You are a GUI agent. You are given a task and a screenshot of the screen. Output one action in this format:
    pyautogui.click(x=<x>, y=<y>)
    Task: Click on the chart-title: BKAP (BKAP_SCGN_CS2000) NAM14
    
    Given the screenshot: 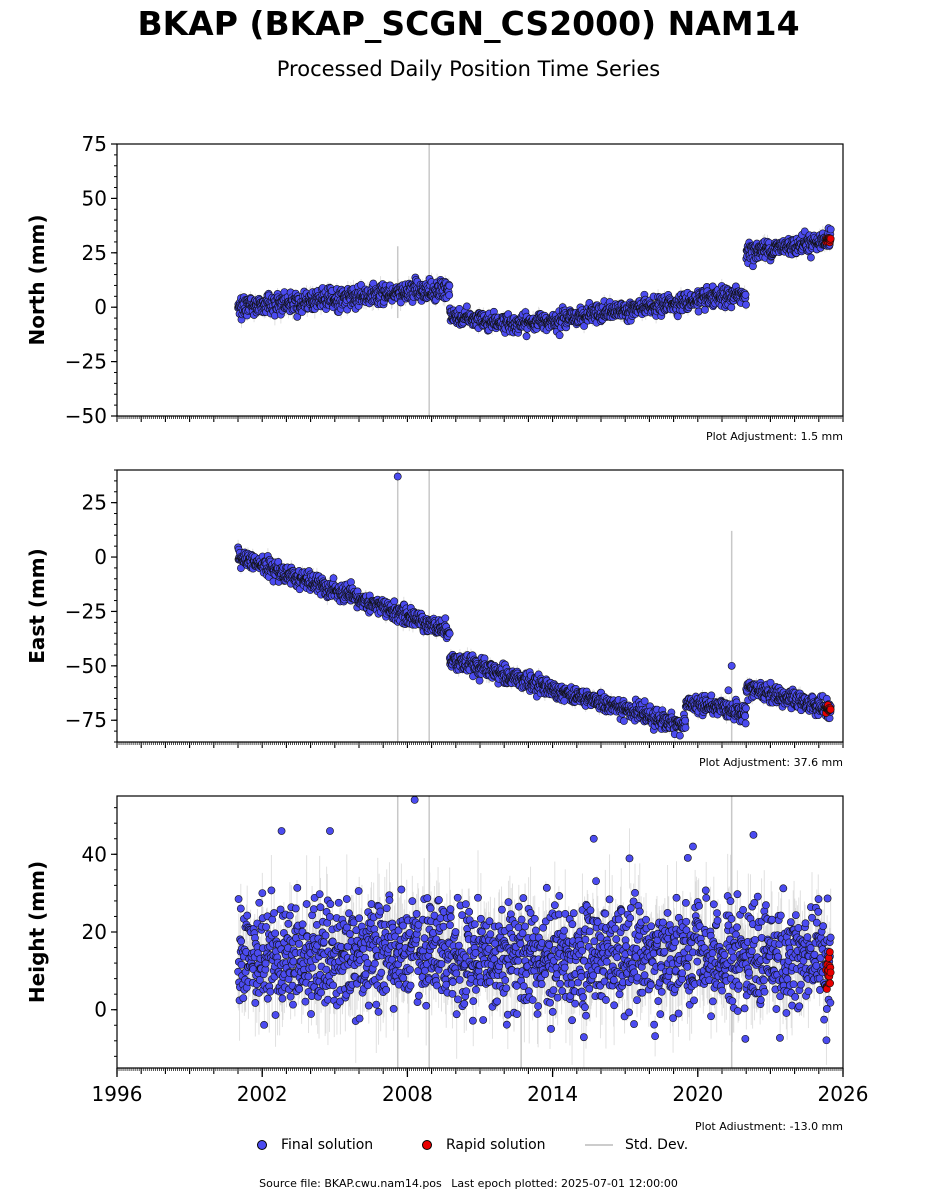 What is the action you would take?
    pyautogui.click(x=468, y=23)
    